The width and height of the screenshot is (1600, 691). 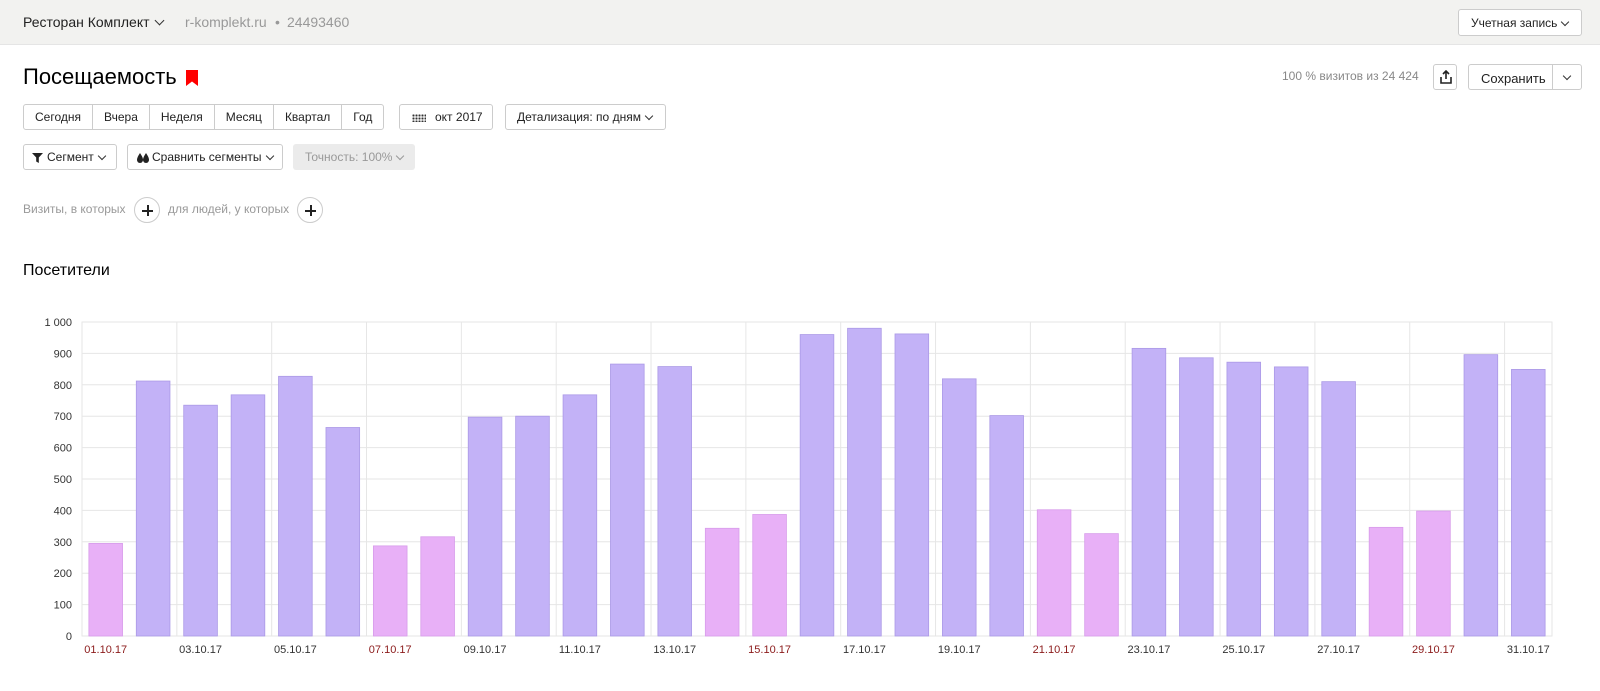 I want to click on bar-17.10.17, so click(x=864, y=482).